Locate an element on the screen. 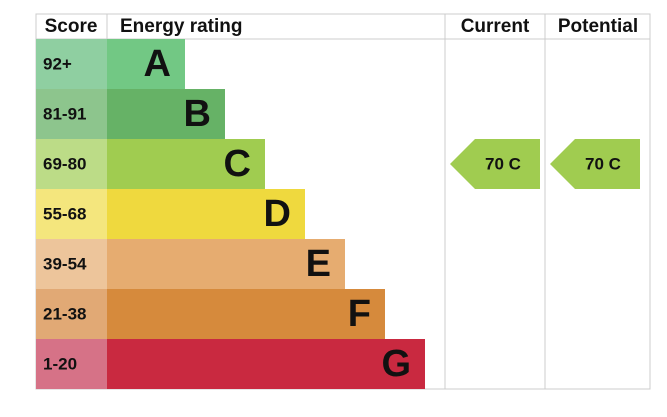  rating-letter: C is located at coordinates (237, 164).